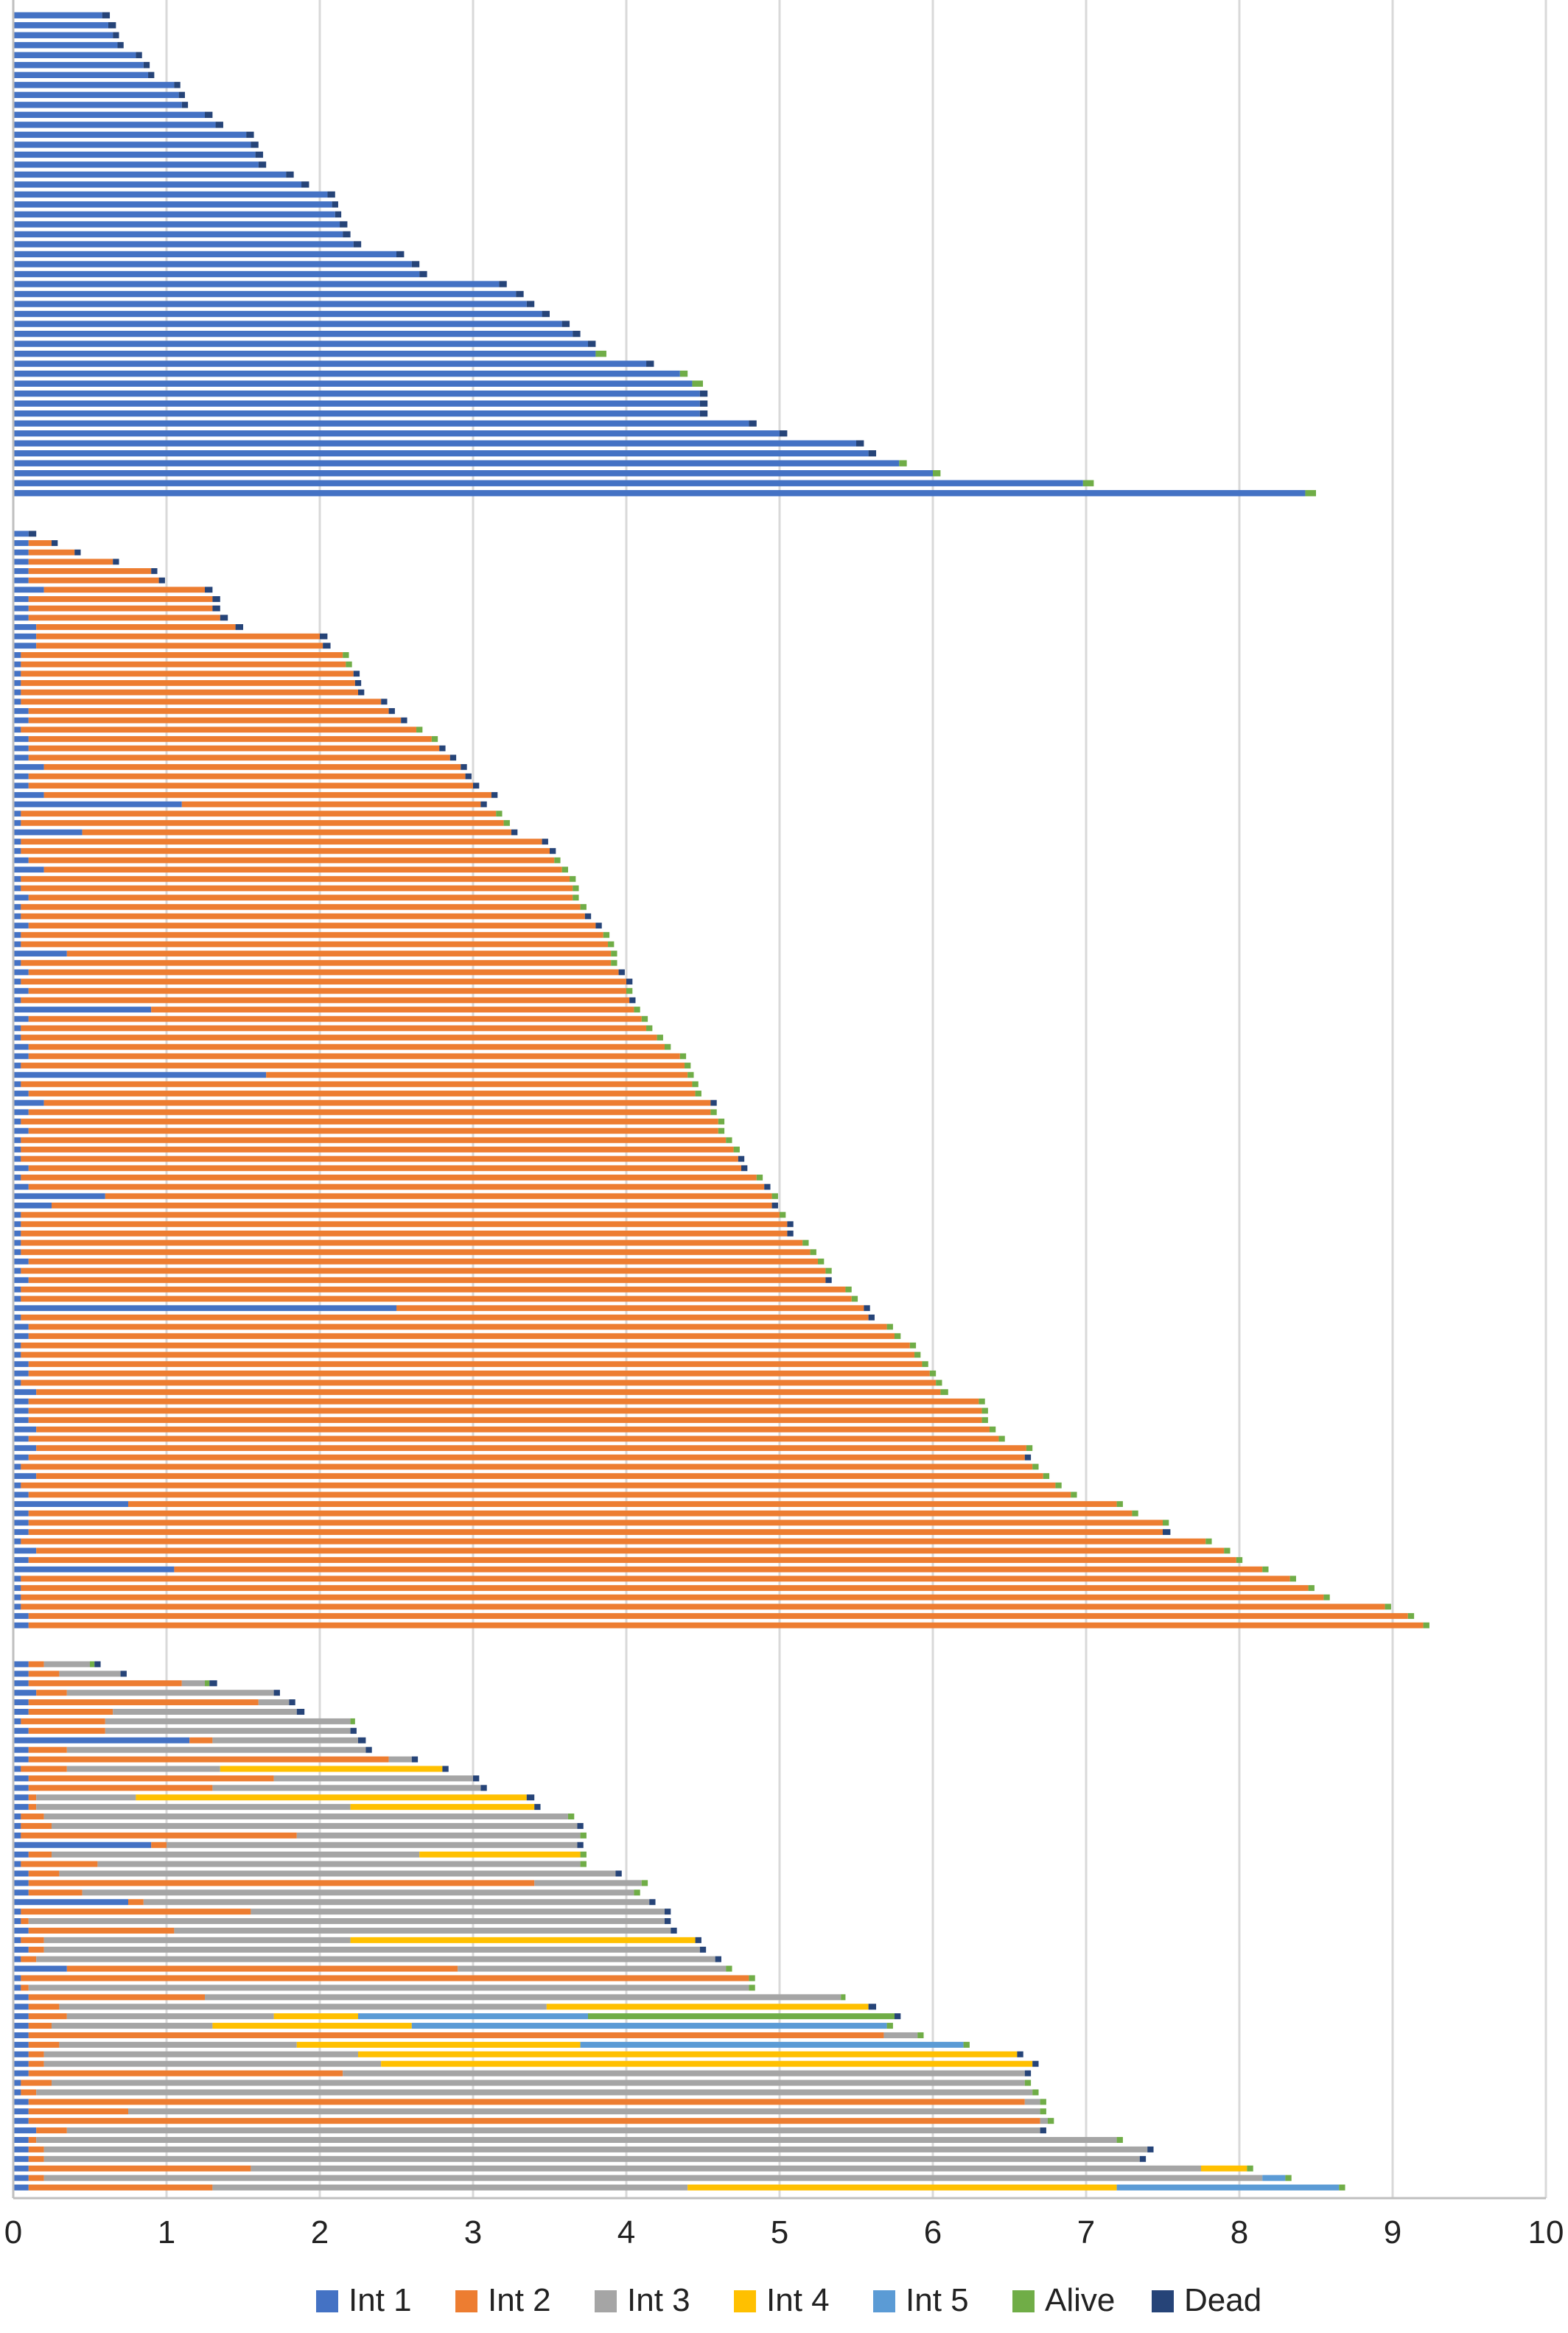 This screenshot has width=1568, height=2333. What do you see at coordinates (503, 2300) in the screenshot?
I see `legend-item: Int 2` at bounding box center [503, 2300].